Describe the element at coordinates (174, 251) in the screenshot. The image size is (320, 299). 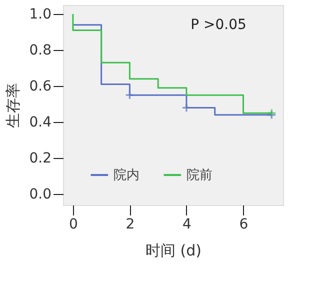
I see `x-axis-title: 时间 (d)` at that location.